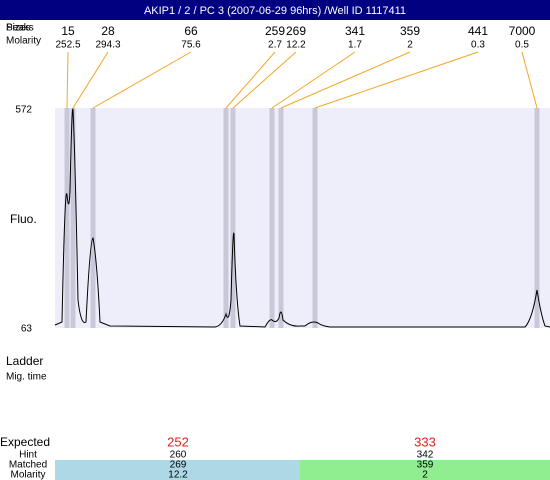 The height and width of the screenshot is (480, 550). I want to click on peak-size: 359, so click(410, 31).